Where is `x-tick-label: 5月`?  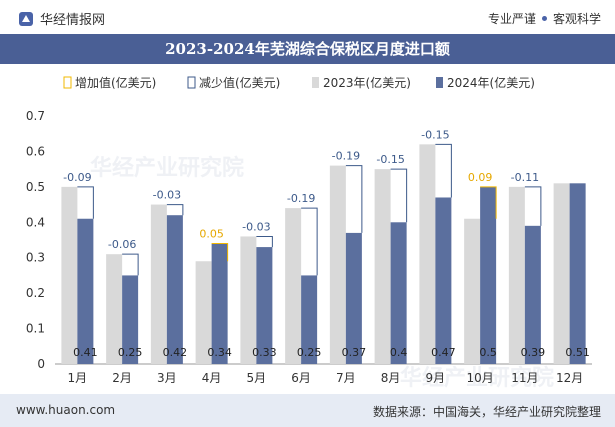 x-tick-label: 5月 is located at coordinates (257, 378).